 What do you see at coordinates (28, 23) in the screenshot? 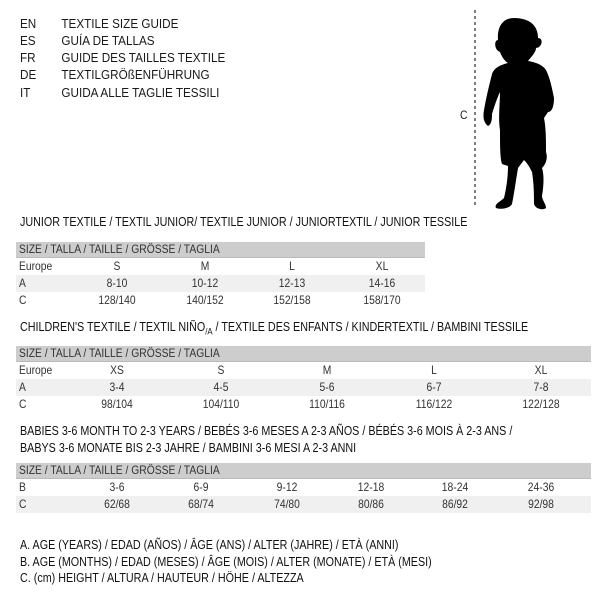
I see `language-code: EN` at bounding box center [28, 23].